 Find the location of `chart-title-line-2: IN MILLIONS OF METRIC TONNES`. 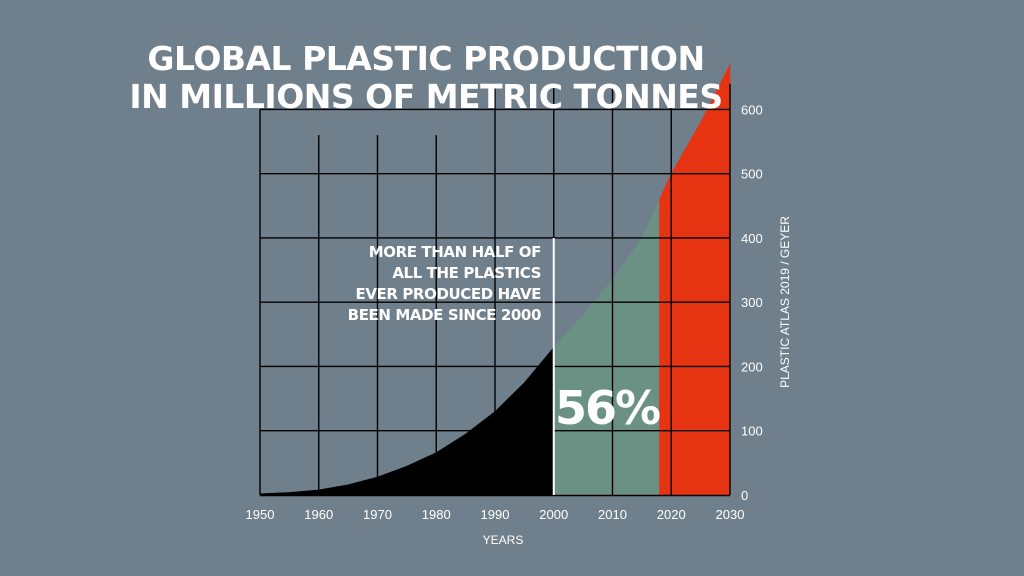

chart-title-line-2: IN MILLIONS OF METRIC TONNES is located at coordinates (425, 96).